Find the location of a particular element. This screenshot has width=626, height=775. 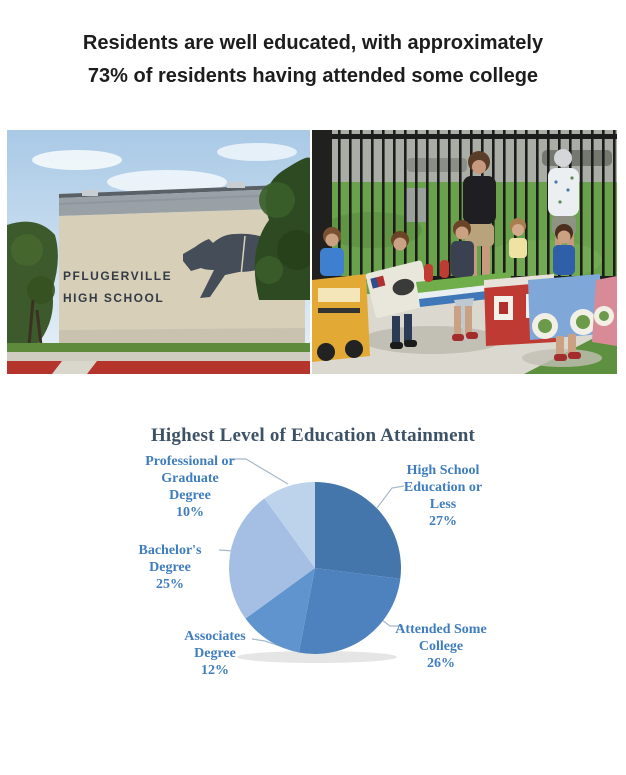

leader-high-school is located at coordinates (390, 497).